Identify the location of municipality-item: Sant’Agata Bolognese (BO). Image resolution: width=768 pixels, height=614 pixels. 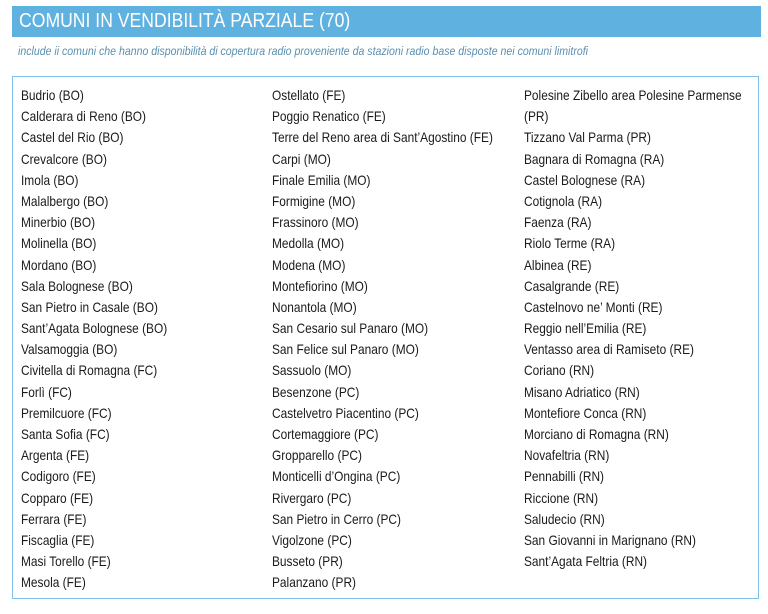
(94, 328).